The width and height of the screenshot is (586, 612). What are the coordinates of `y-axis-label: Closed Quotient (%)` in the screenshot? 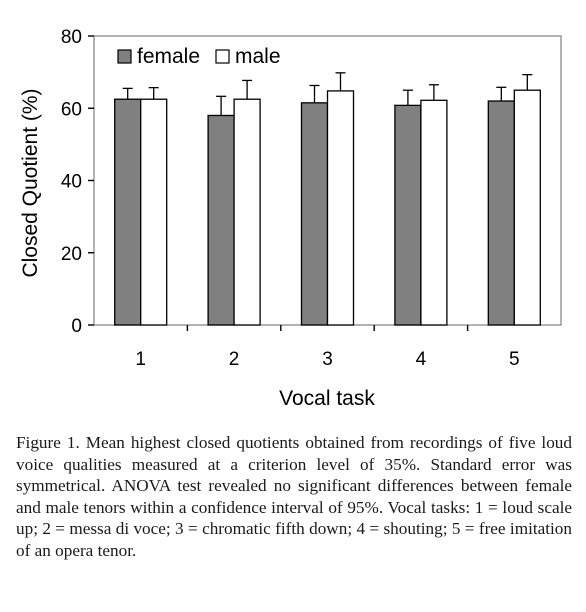 It's located at (30, 182).